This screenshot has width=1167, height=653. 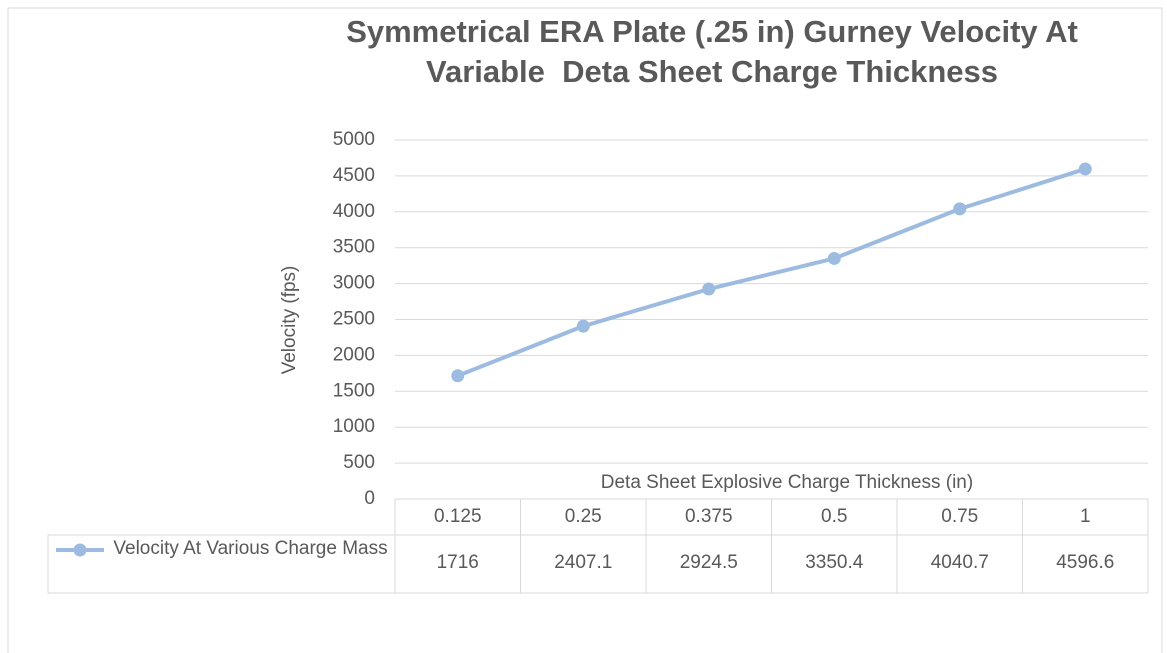 What do you see at coordinates (583, 562) in the screenshot?
I see `table-value: 2407.1` at bounding box center [583, 562].